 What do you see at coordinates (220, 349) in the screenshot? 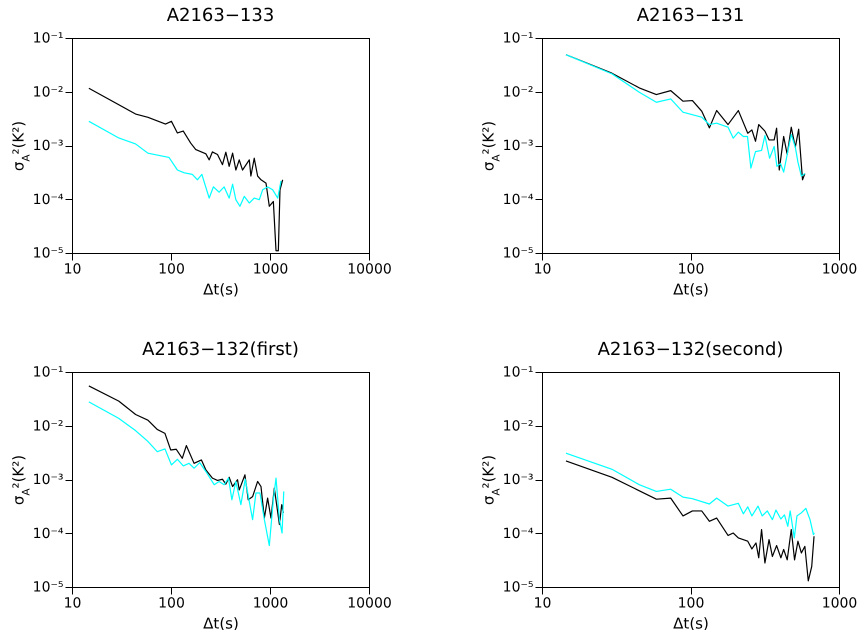
I see `chart-title: A2163−132(first)` at bounding box center [220, 349].